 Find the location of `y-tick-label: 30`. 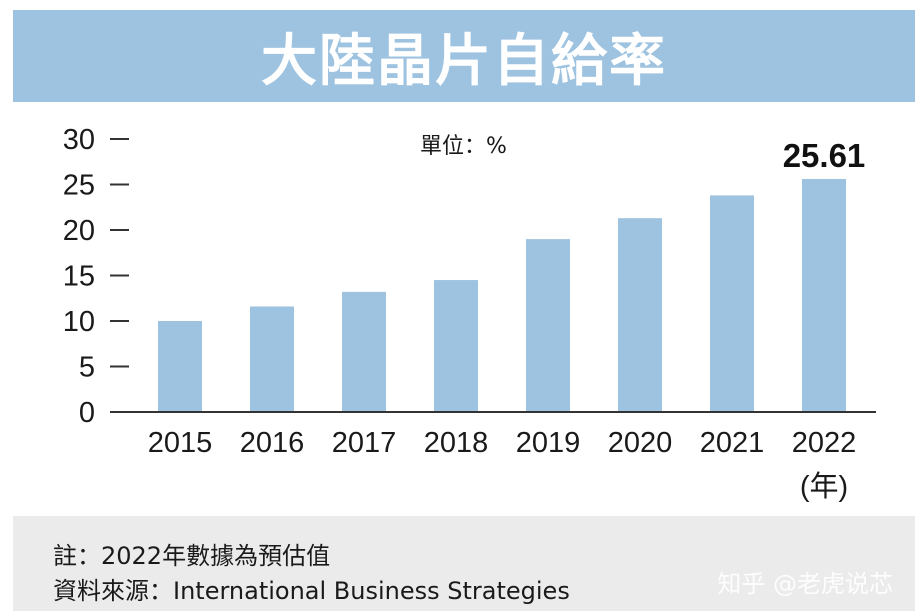

y-tick-label: 30 is located at coordinates (79, 140).